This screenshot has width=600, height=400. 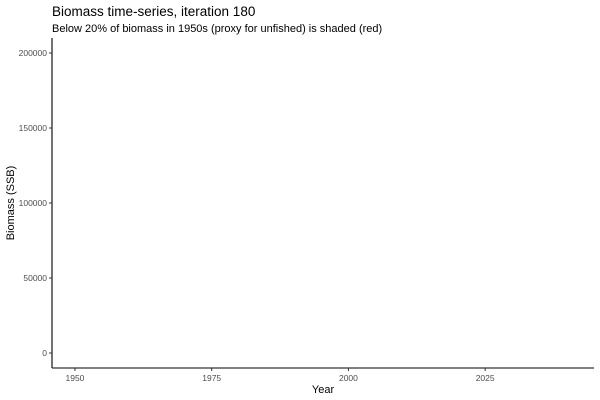 What do you see at coordinates (11, 203) in the screenshot?
I see `y-axis-label: Biomass (SSB)` at bounding box center [11, 203].